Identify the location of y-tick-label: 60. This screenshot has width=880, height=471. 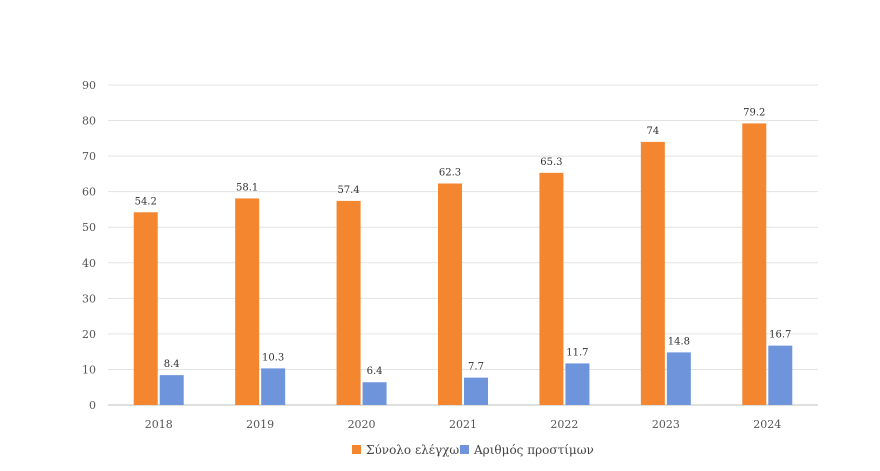
(89, 192).